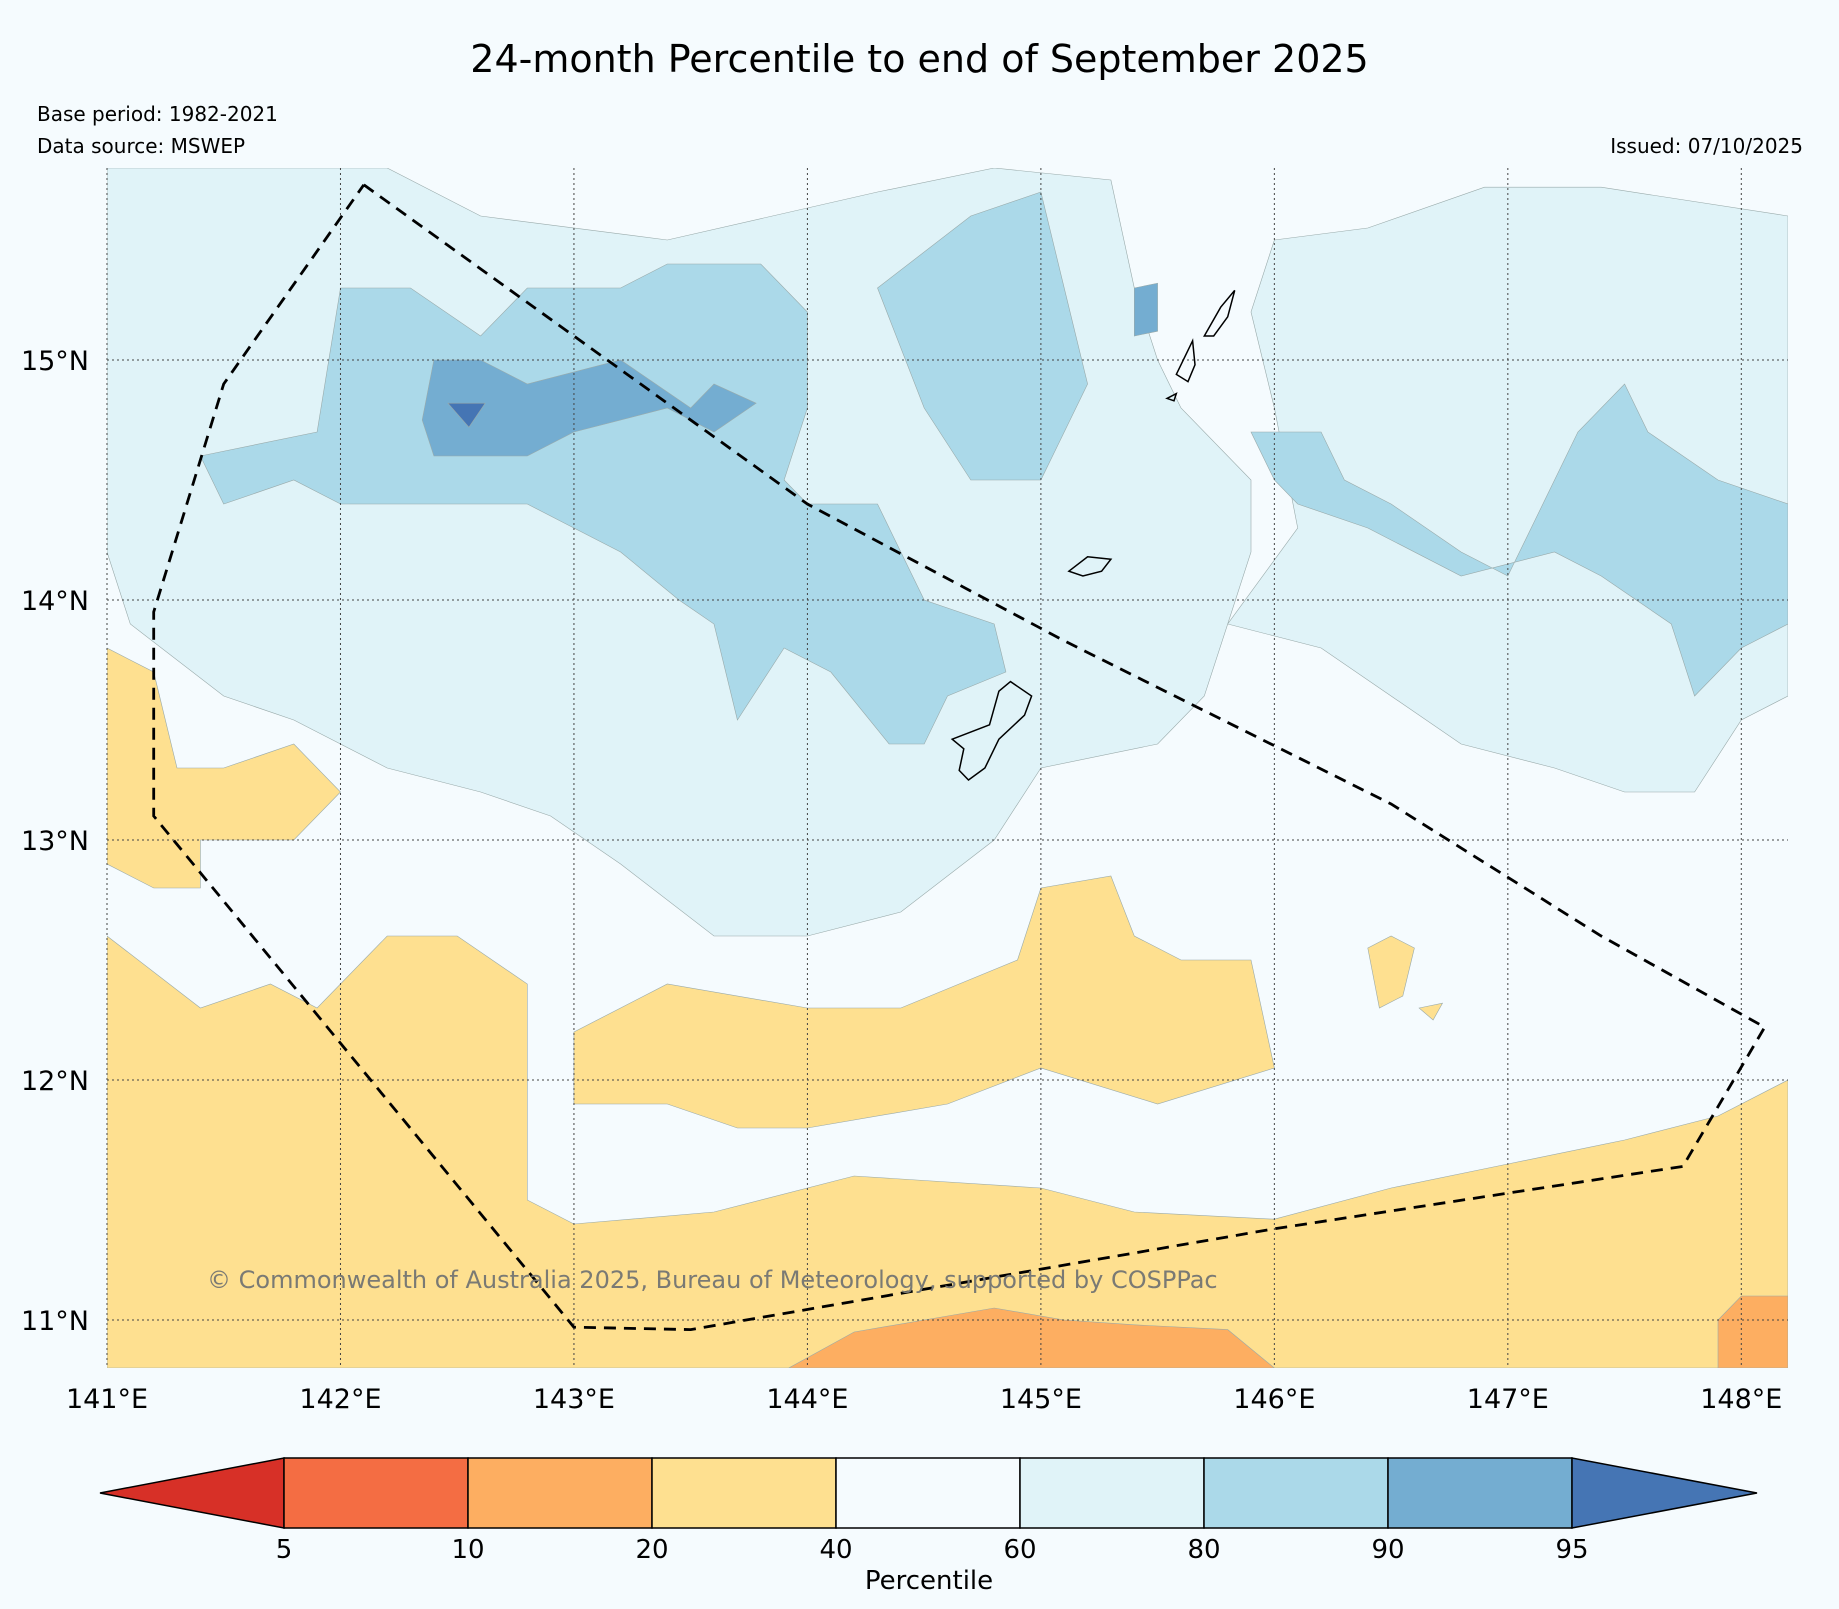 The height and width of the screenshot is (1609, 1839). What do you see at coordinates (340, 1399) in the screenshot?
I see `lon-tick-label: 142°E` at bounding box center [340, 1399].